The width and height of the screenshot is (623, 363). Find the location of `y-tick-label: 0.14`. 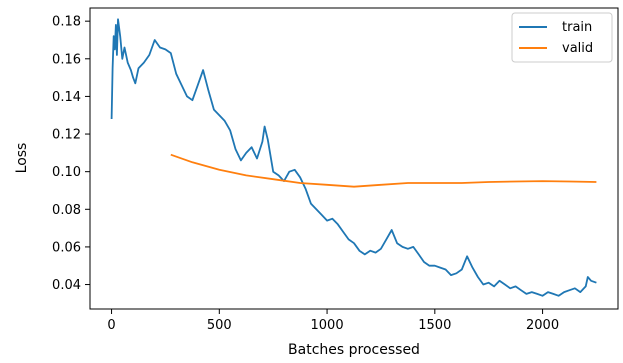

y-tick-label: 0.14 is located at coordinates (66, 97).